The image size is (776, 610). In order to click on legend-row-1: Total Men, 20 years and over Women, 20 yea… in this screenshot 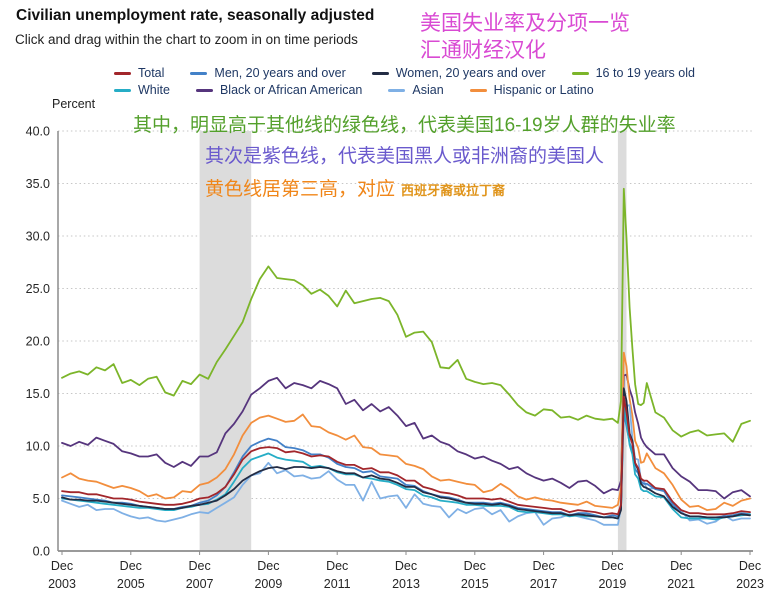, I will do `click(404, 73)`.